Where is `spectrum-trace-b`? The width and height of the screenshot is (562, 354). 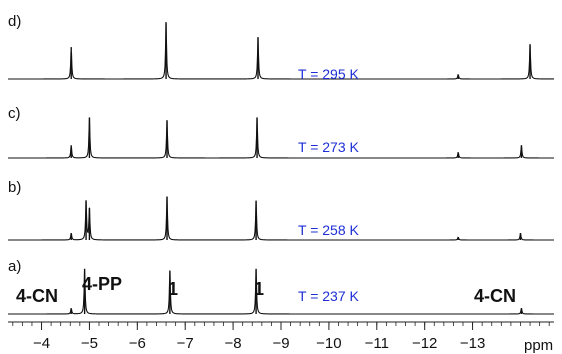
spectrum-trace-b is located at coordinates (281, 218).